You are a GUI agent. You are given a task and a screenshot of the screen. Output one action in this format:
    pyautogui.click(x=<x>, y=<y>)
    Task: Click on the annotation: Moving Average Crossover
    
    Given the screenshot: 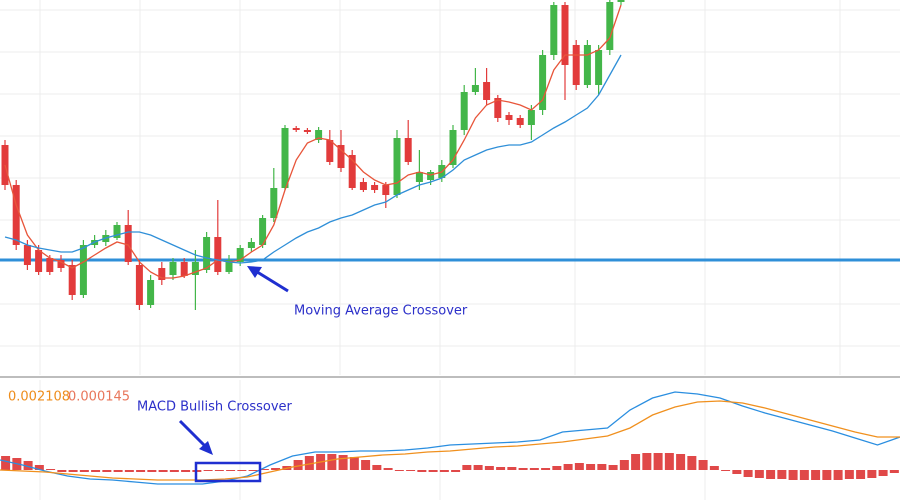 What is the action you would take?
    pyautogui.click(x=381, y=311)
    